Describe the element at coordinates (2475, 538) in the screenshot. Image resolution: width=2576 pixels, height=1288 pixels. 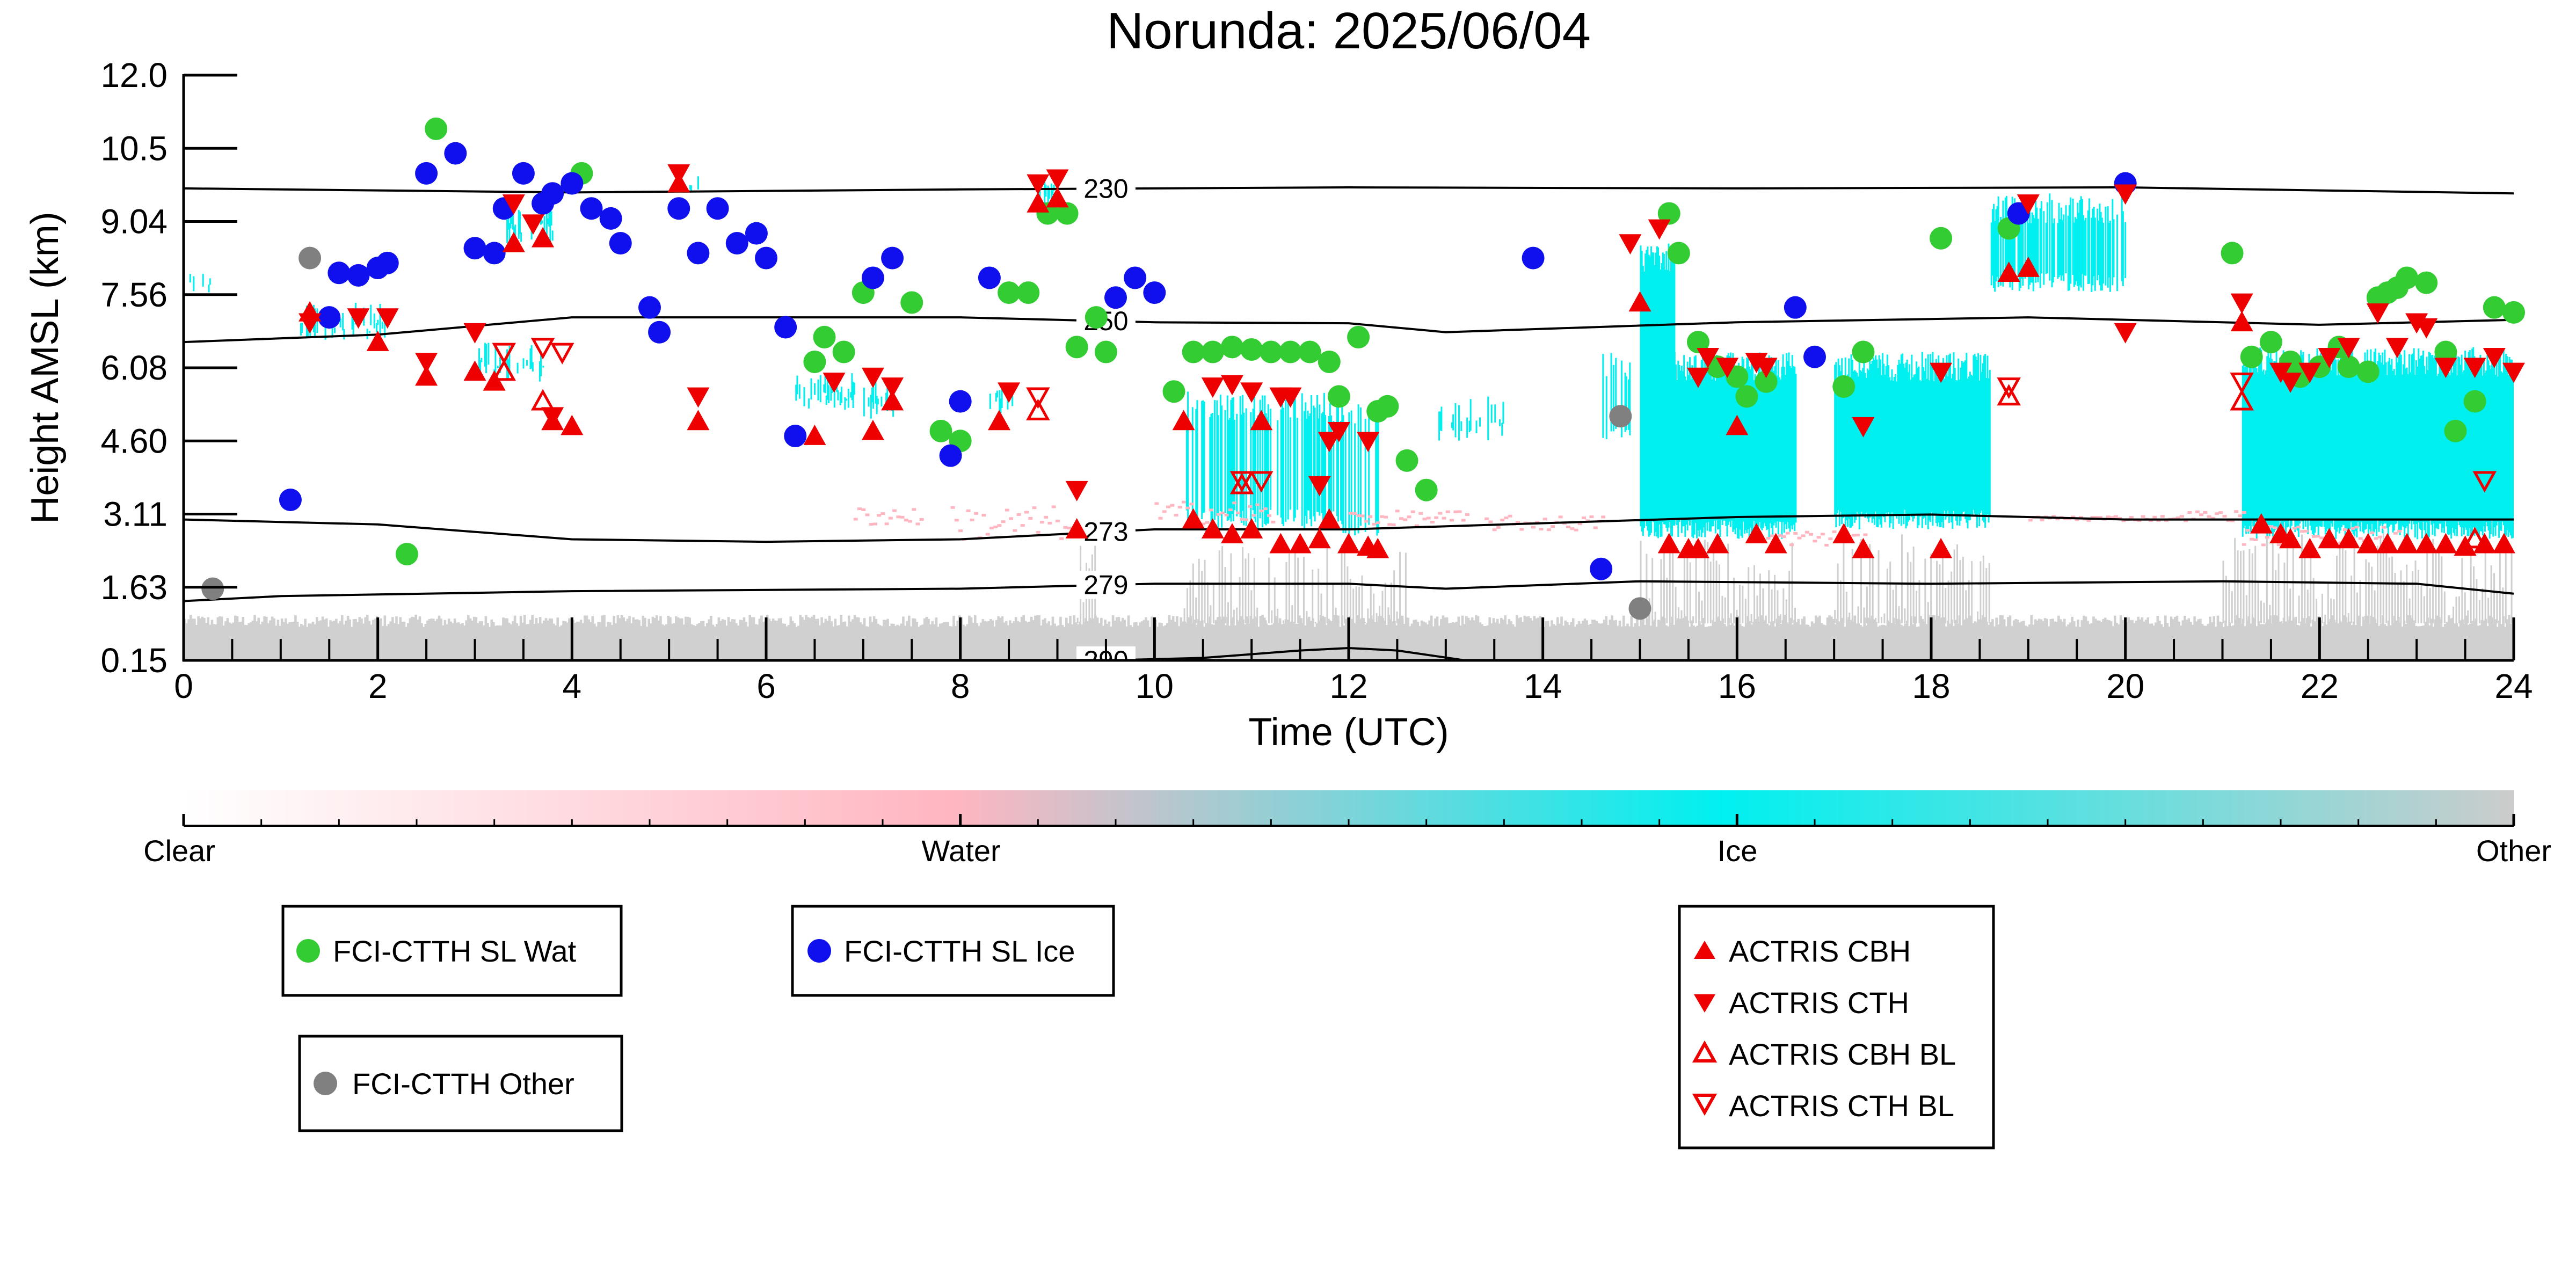
I see `marker-actris-cbh-bl` at that location.